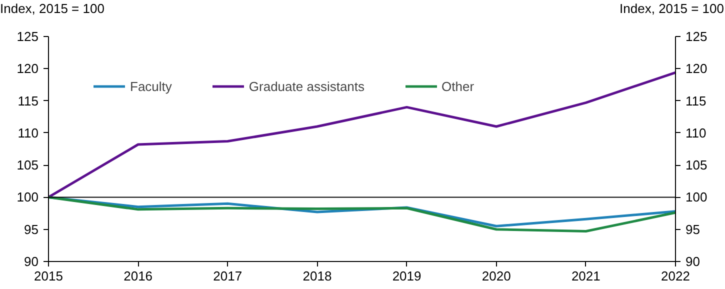  What do you see at coordinates (696, 100) in the screenshot?
I see `y2-tick-label: 115` at bounding box center [696, 100].